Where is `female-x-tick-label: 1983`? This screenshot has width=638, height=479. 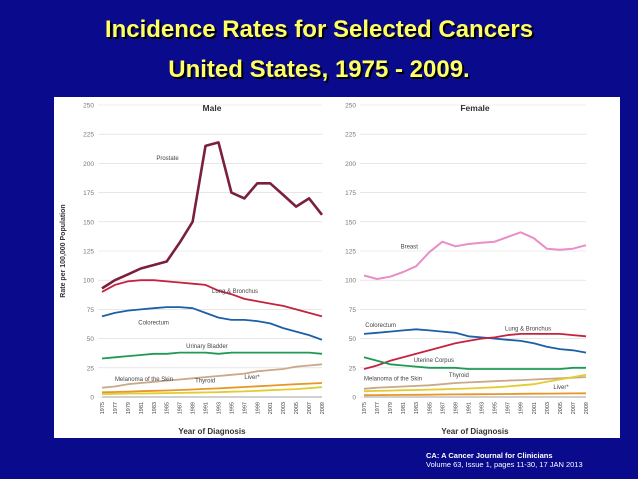
female-x-tick-label: 1983 is located at coordinates (417, 408).